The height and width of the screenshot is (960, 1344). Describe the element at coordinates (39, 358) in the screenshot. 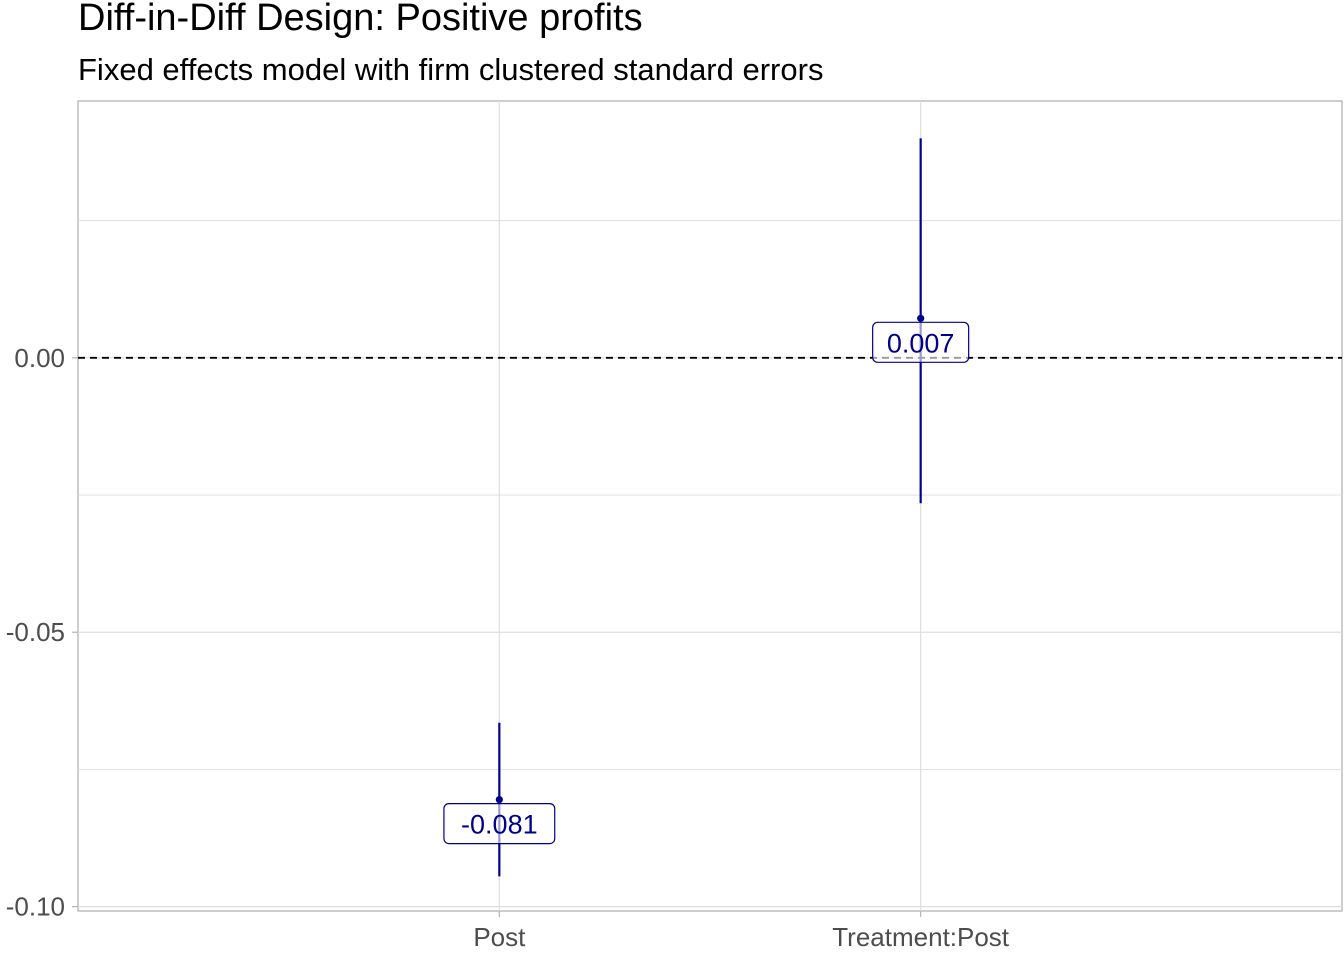

I see `y-tick-label: 0.00` at that location.